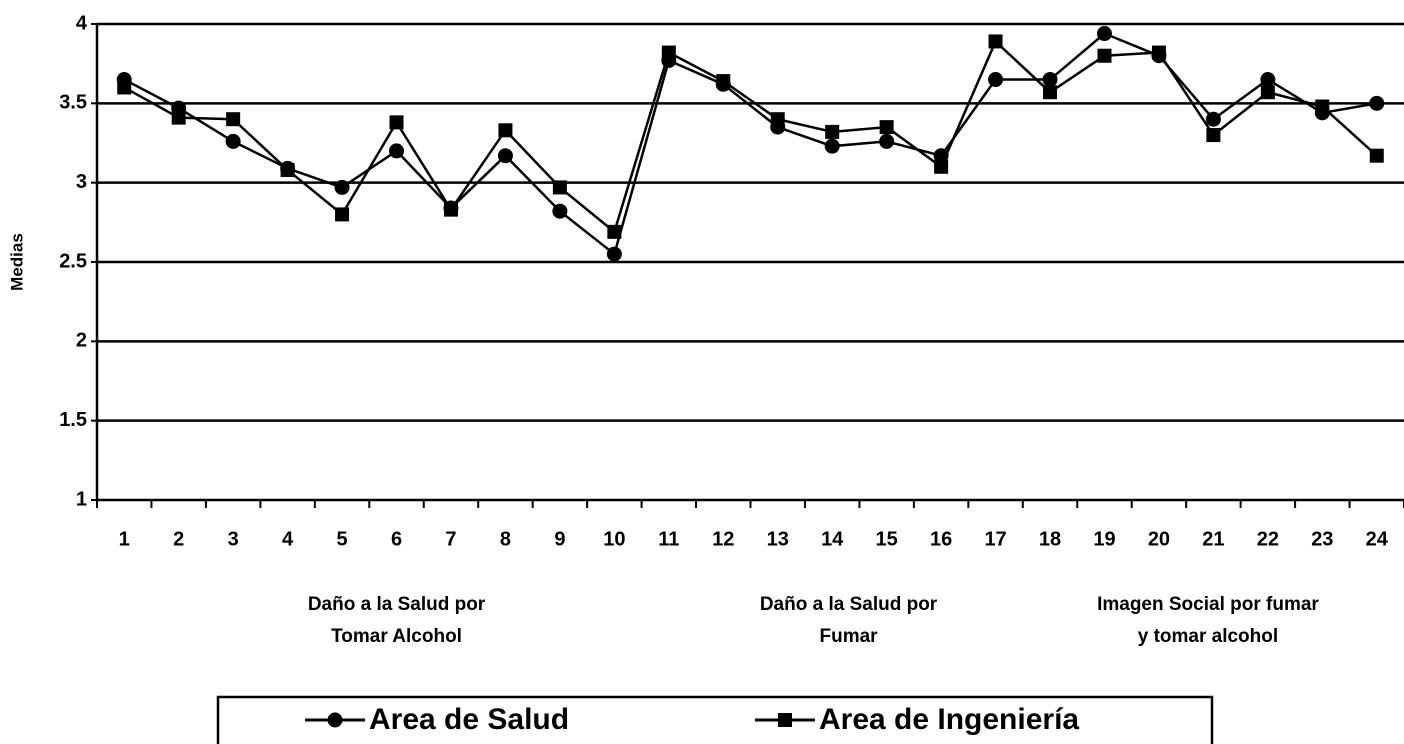 The image size is (1404, 744). I want to click on group-label: Fumar, so click(848, 636).